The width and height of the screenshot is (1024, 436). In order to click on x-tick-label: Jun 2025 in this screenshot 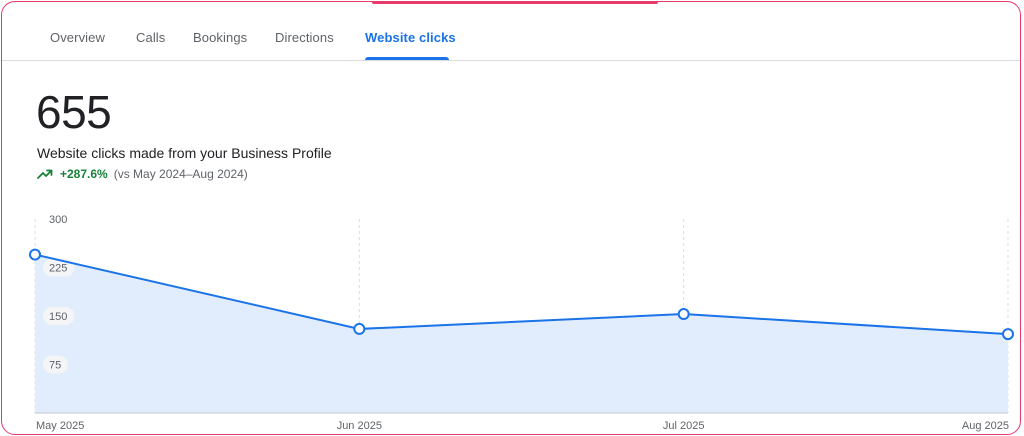, I will do `click(359, 426)`.